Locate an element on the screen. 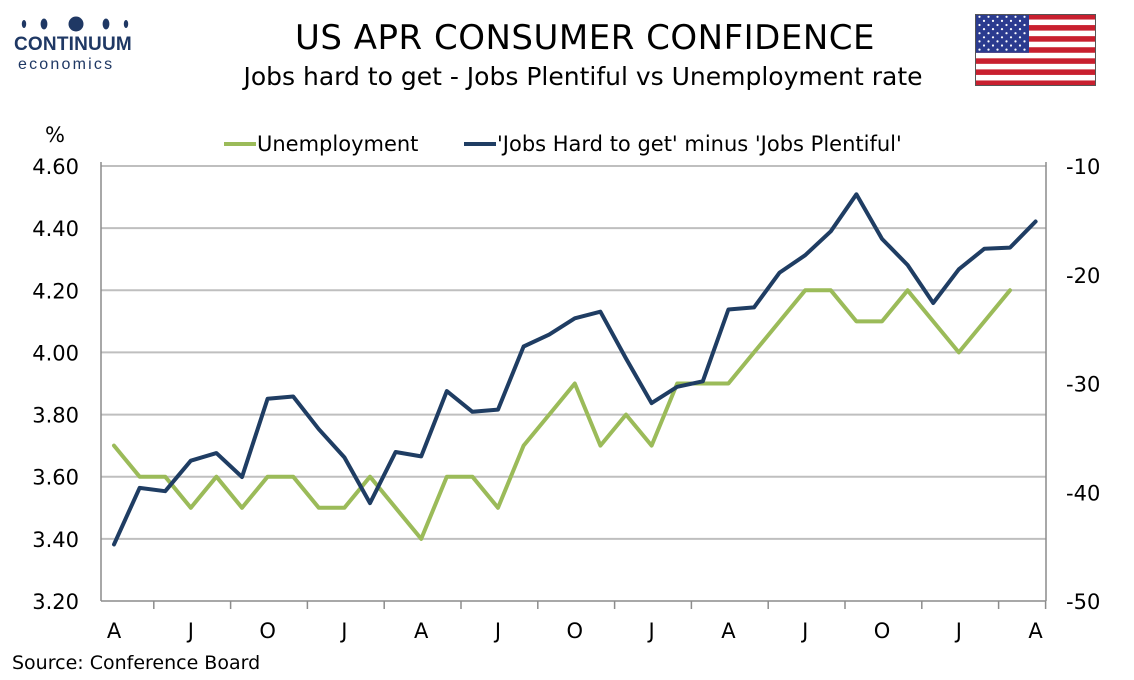  left-tick-label: 3.40 is located at coordinates (55, 540).